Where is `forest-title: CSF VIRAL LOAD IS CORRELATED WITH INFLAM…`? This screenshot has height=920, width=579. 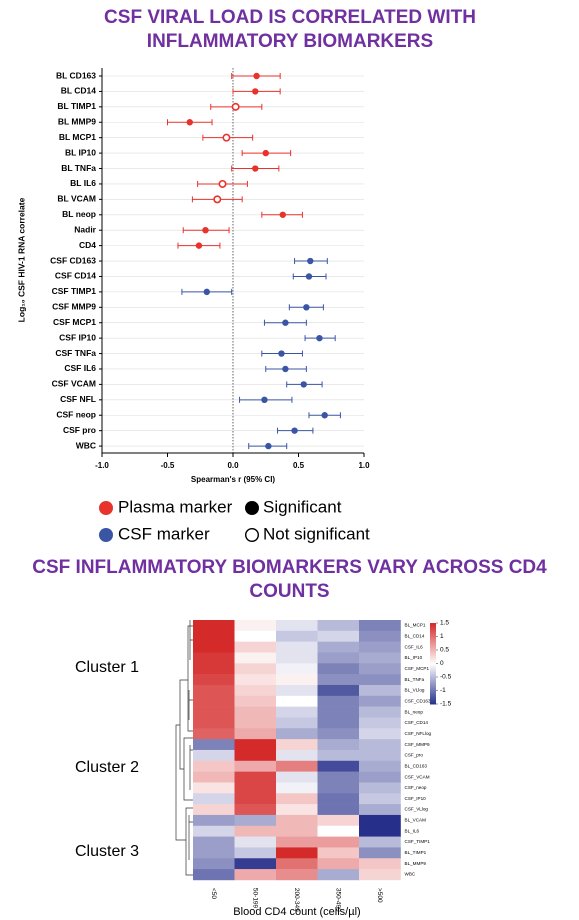
forest-title: CSF VIRAL LOAD IS CORRELATED WITH INFLAM… is located at coordinates (290, 29).